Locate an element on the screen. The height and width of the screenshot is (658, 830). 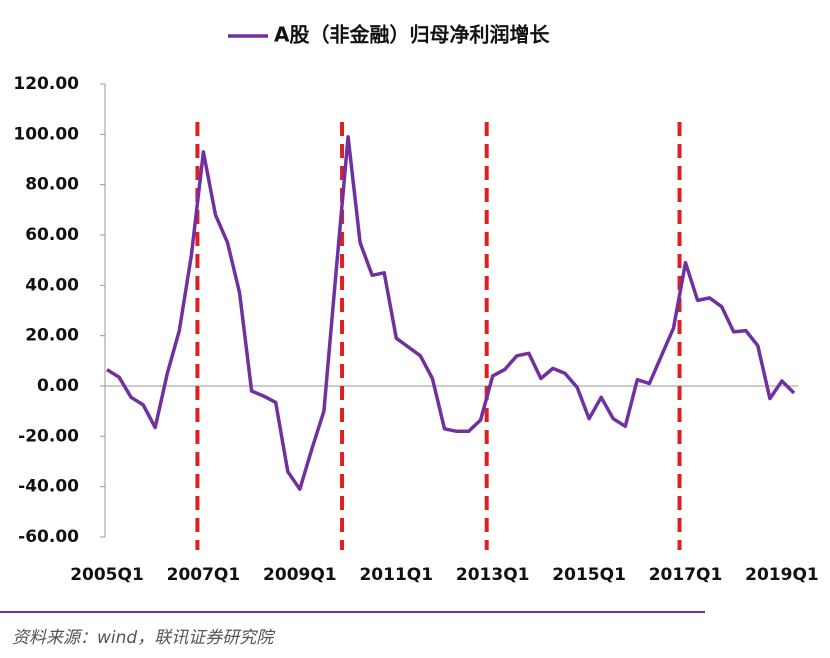
y-tick-label: 120.00 is located at coordinates (46, 84).